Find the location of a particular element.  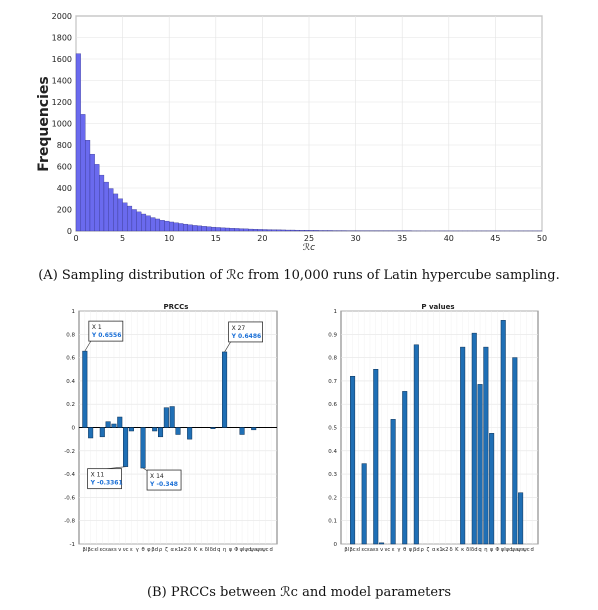

prcc-x-tick-label: φ is located at coordinates (149, 550).